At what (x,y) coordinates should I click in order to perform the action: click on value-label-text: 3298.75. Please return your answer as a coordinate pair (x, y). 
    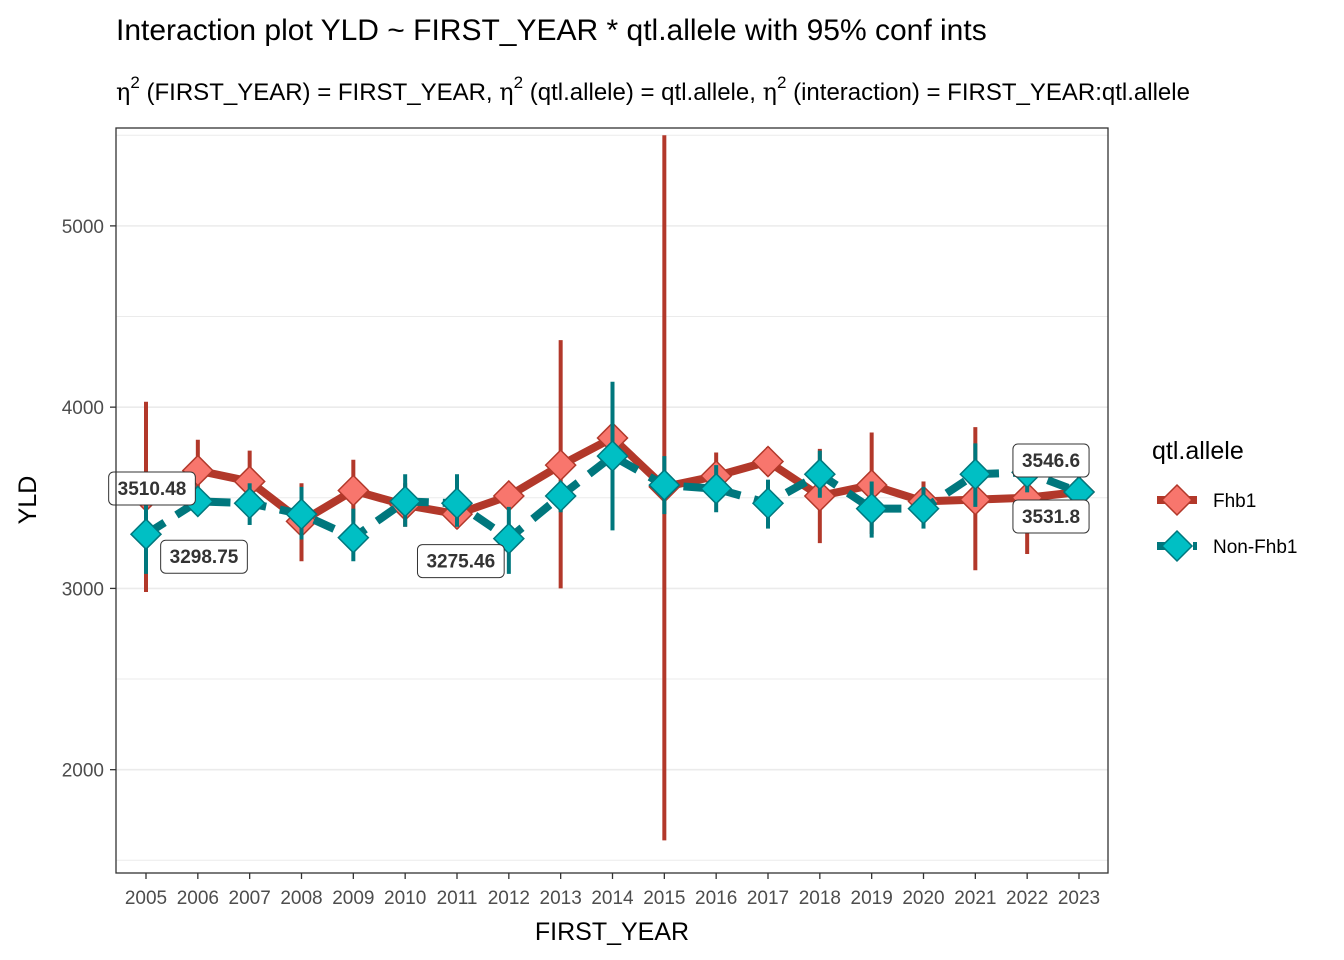
    Looking at the image, I should click on (204, 557).